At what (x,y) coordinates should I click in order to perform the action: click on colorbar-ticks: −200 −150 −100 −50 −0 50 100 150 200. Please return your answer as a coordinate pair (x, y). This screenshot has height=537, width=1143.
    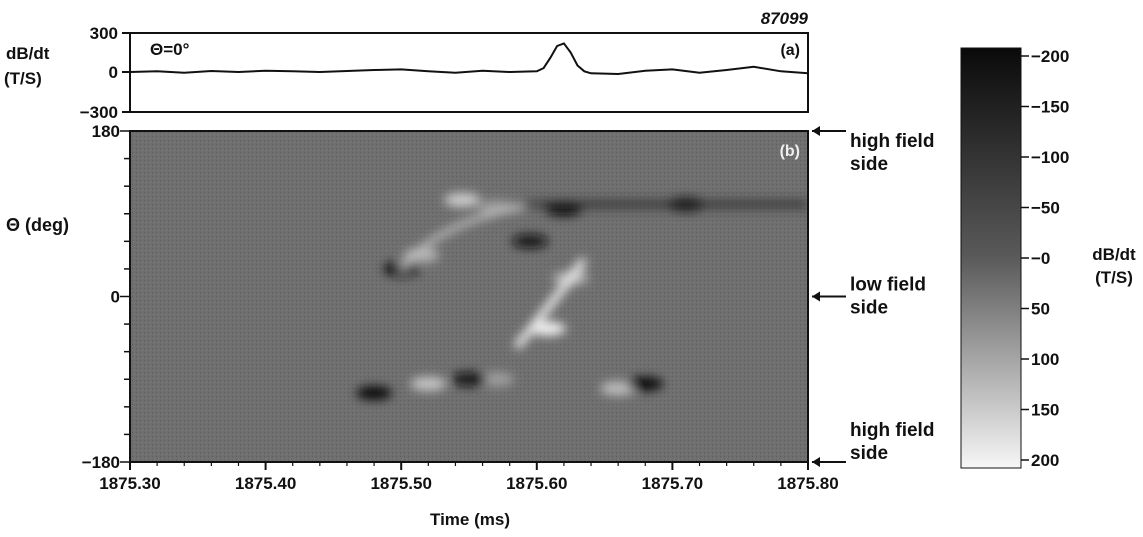
    Looking at the image, I should click on (1045, 258).